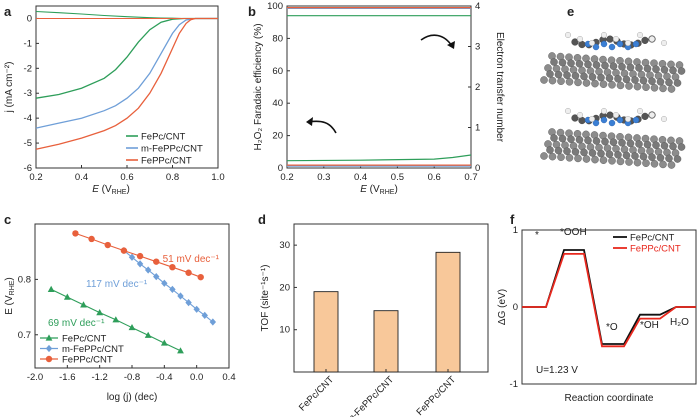  Describe the element at coordinates (132, 327) in the screenshot. I see `triangle-marker` at that location.